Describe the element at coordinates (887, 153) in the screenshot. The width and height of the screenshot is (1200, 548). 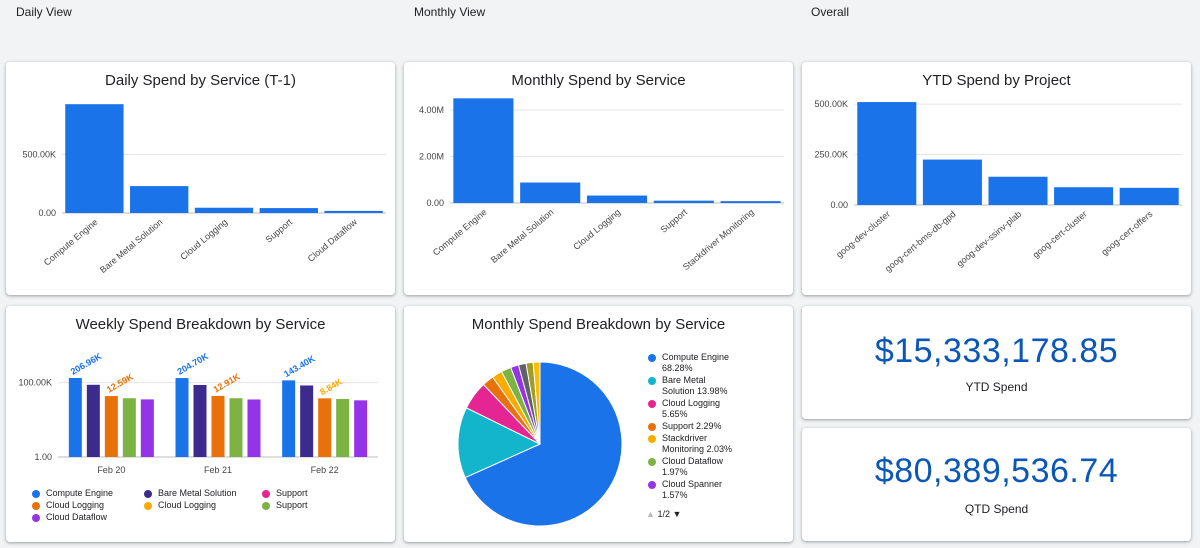
I see `bar-goog-dev-cluster` at that location.